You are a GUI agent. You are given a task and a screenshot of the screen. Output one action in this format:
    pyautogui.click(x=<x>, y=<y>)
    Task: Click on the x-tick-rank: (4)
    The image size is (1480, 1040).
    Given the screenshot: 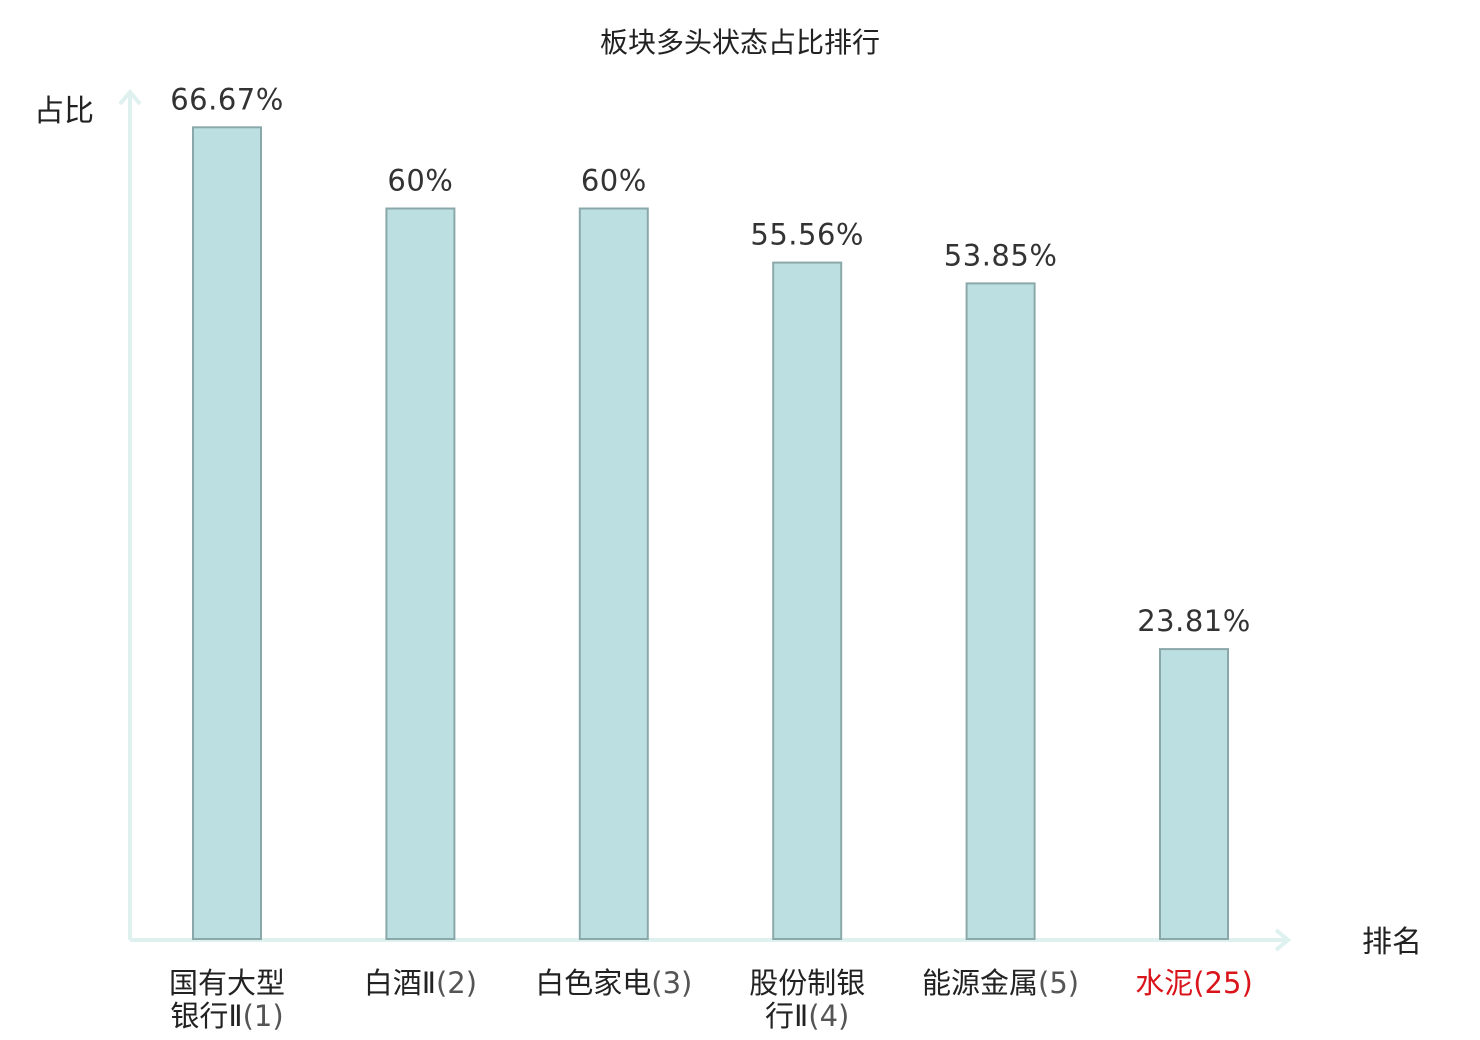 What is the action you would take?
    pyautogui.click(x=828, y=1016)
    